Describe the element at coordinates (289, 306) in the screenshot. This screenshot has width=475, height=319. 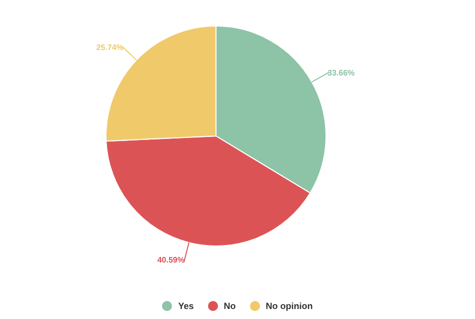
I see `legend-label: No opinion` at that location.